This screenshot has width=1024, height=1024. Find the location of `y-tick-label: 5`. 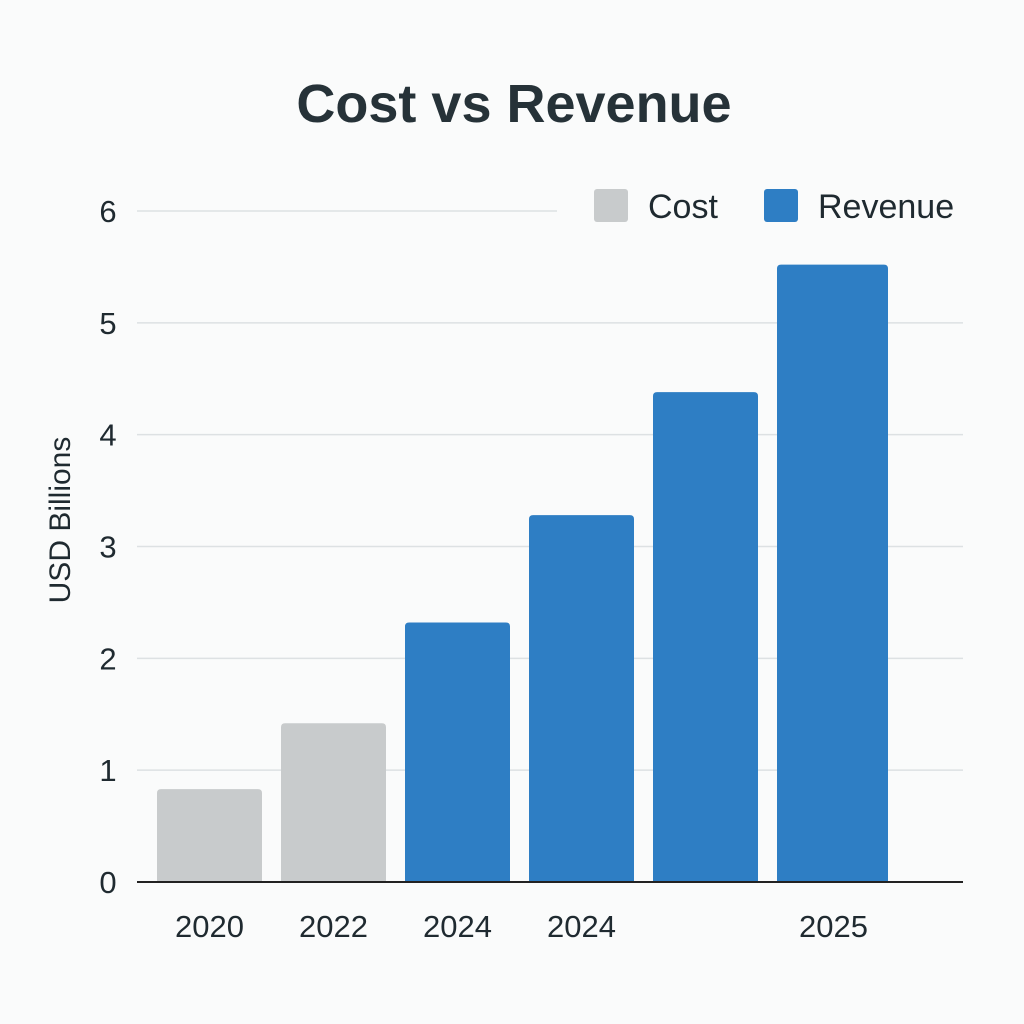

y-tick-label: 5 is located at coordinates (107, 323).